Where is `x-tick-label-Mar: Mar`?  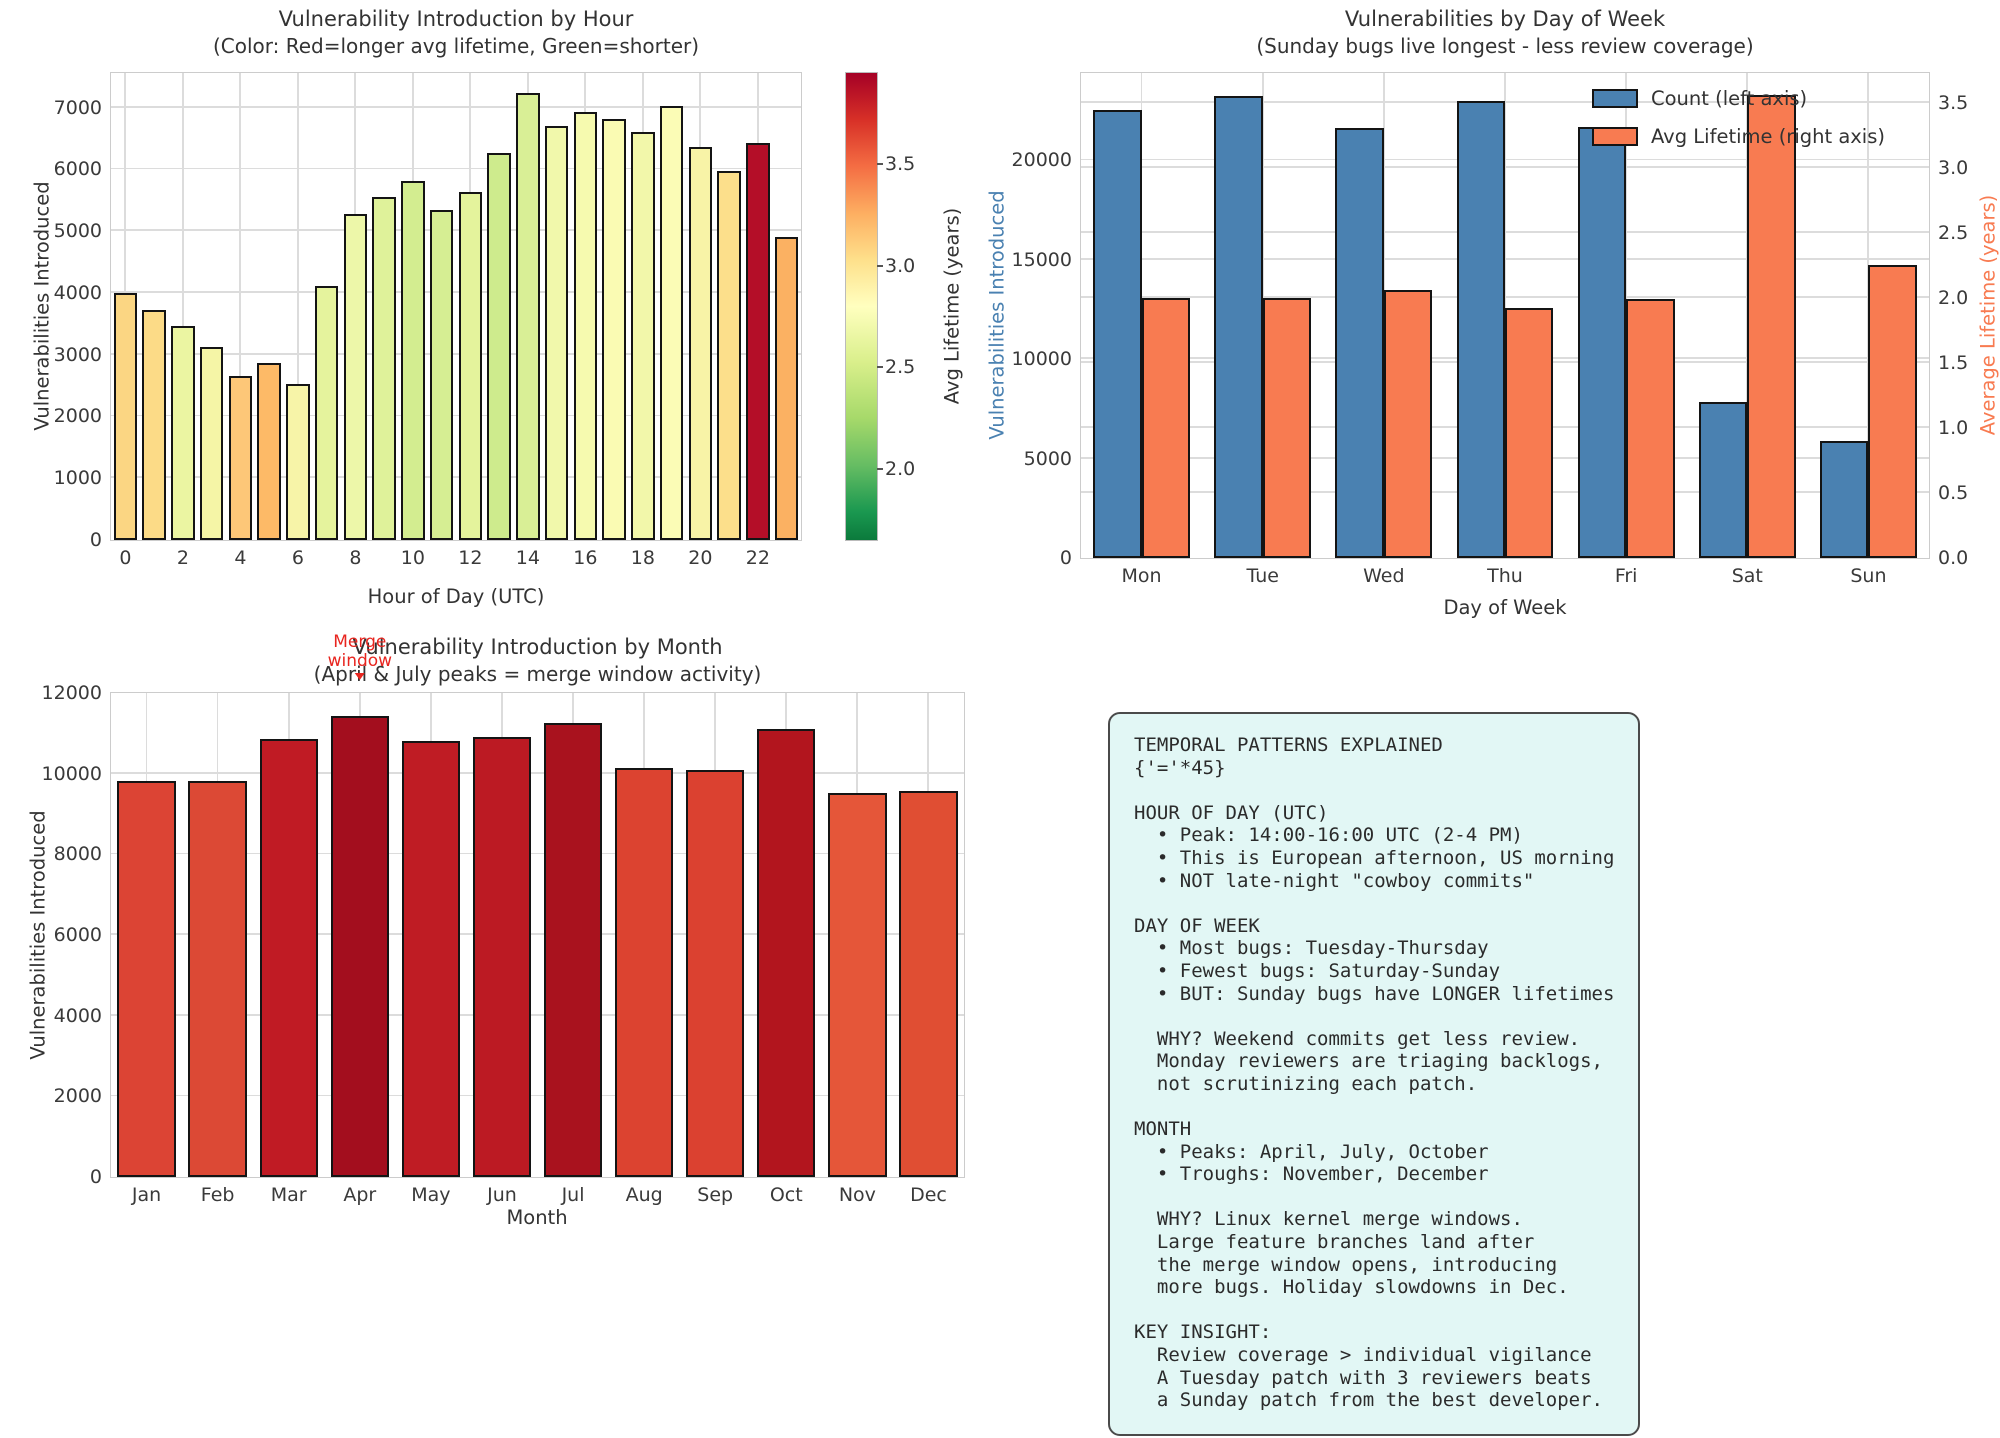 x-tick-label-Mar: Mar is located at coordinates (288, 1195).